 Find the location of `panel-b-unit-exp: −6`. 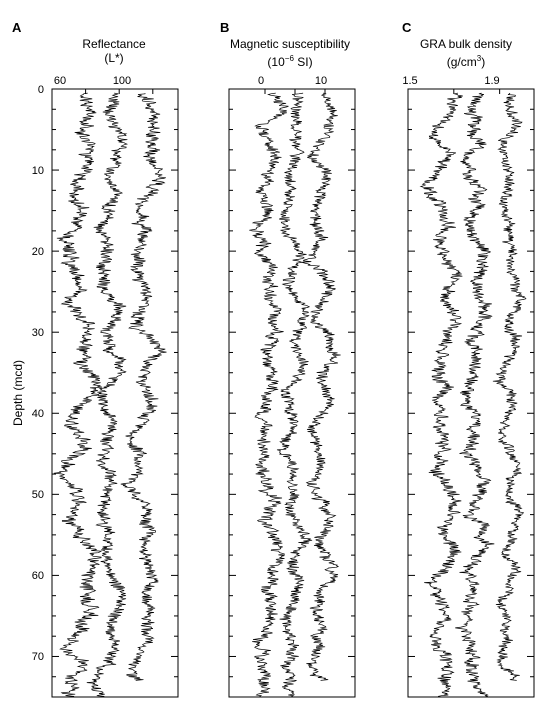

panel-b-unit-exp: −6 is located at coordinates (290, 58).